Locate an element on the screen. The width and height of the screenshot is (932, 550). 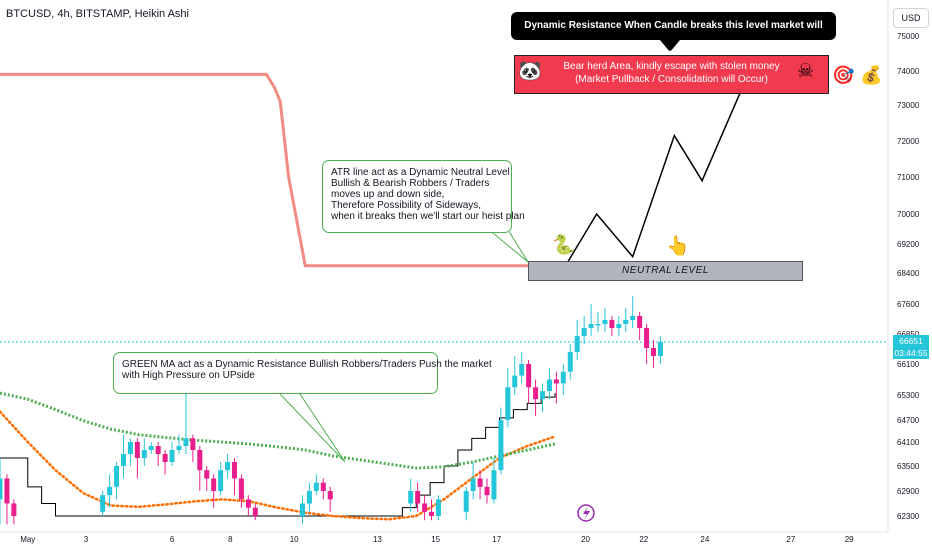
x-tick-label: 24 is located at coordinates (704, 539).